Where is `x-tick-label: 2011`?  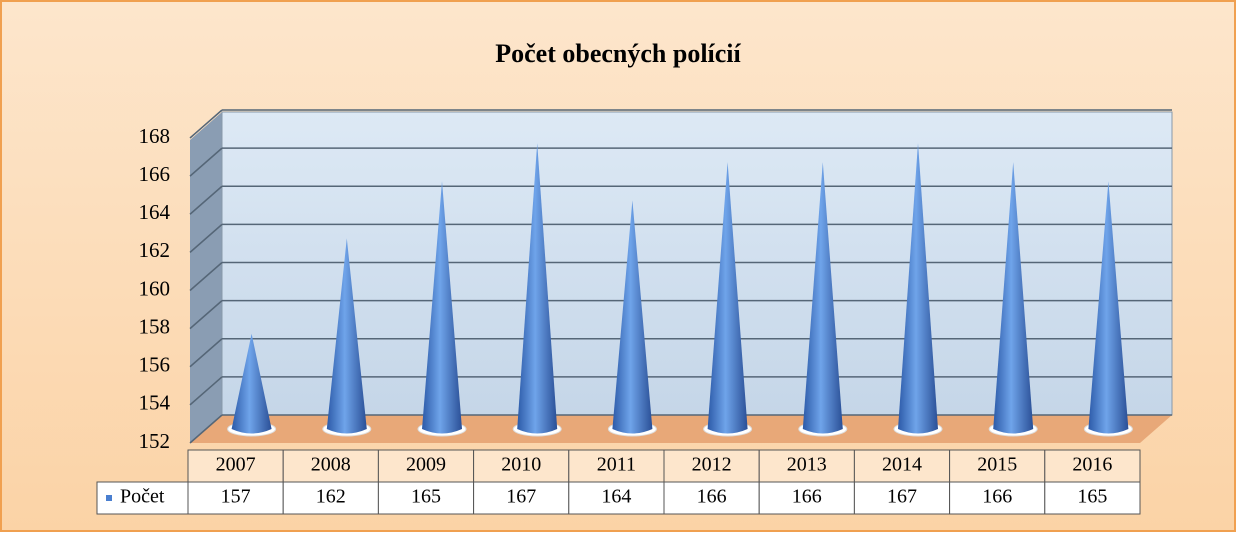
x-tick-label: 2011 is located at coordinates (616, 465).